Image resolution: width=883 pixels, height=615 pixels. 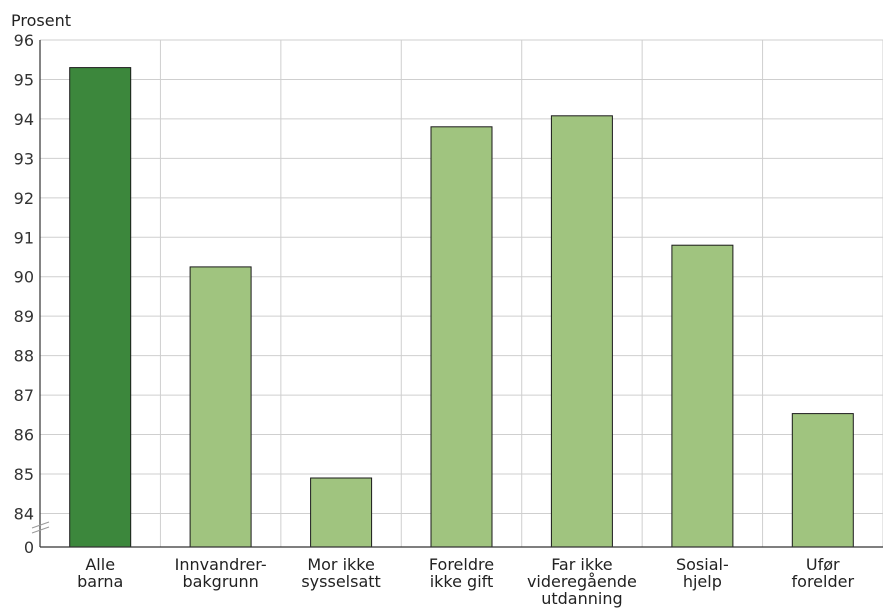 What do you see at coordinates (221, 564) in the screenshot?
I see `x-category-label-line: Innvandrer-` at bounding box center [221, 564].